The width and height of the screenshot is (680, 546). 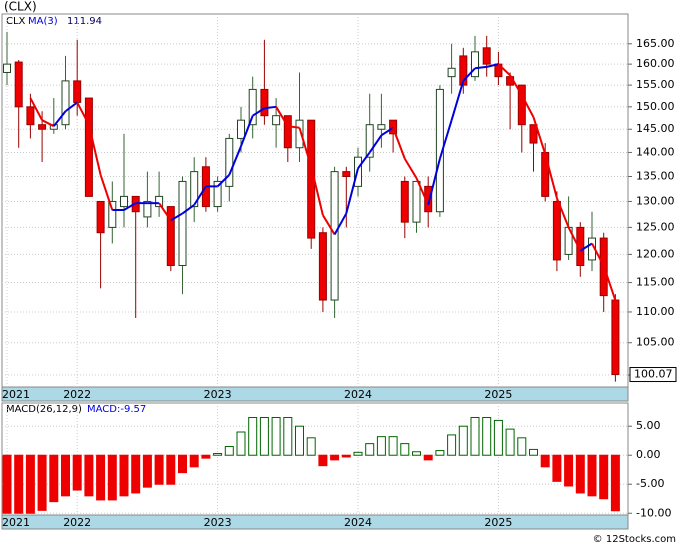 I want to click on legend-ma: MA(3), so click(x=43, y=21).